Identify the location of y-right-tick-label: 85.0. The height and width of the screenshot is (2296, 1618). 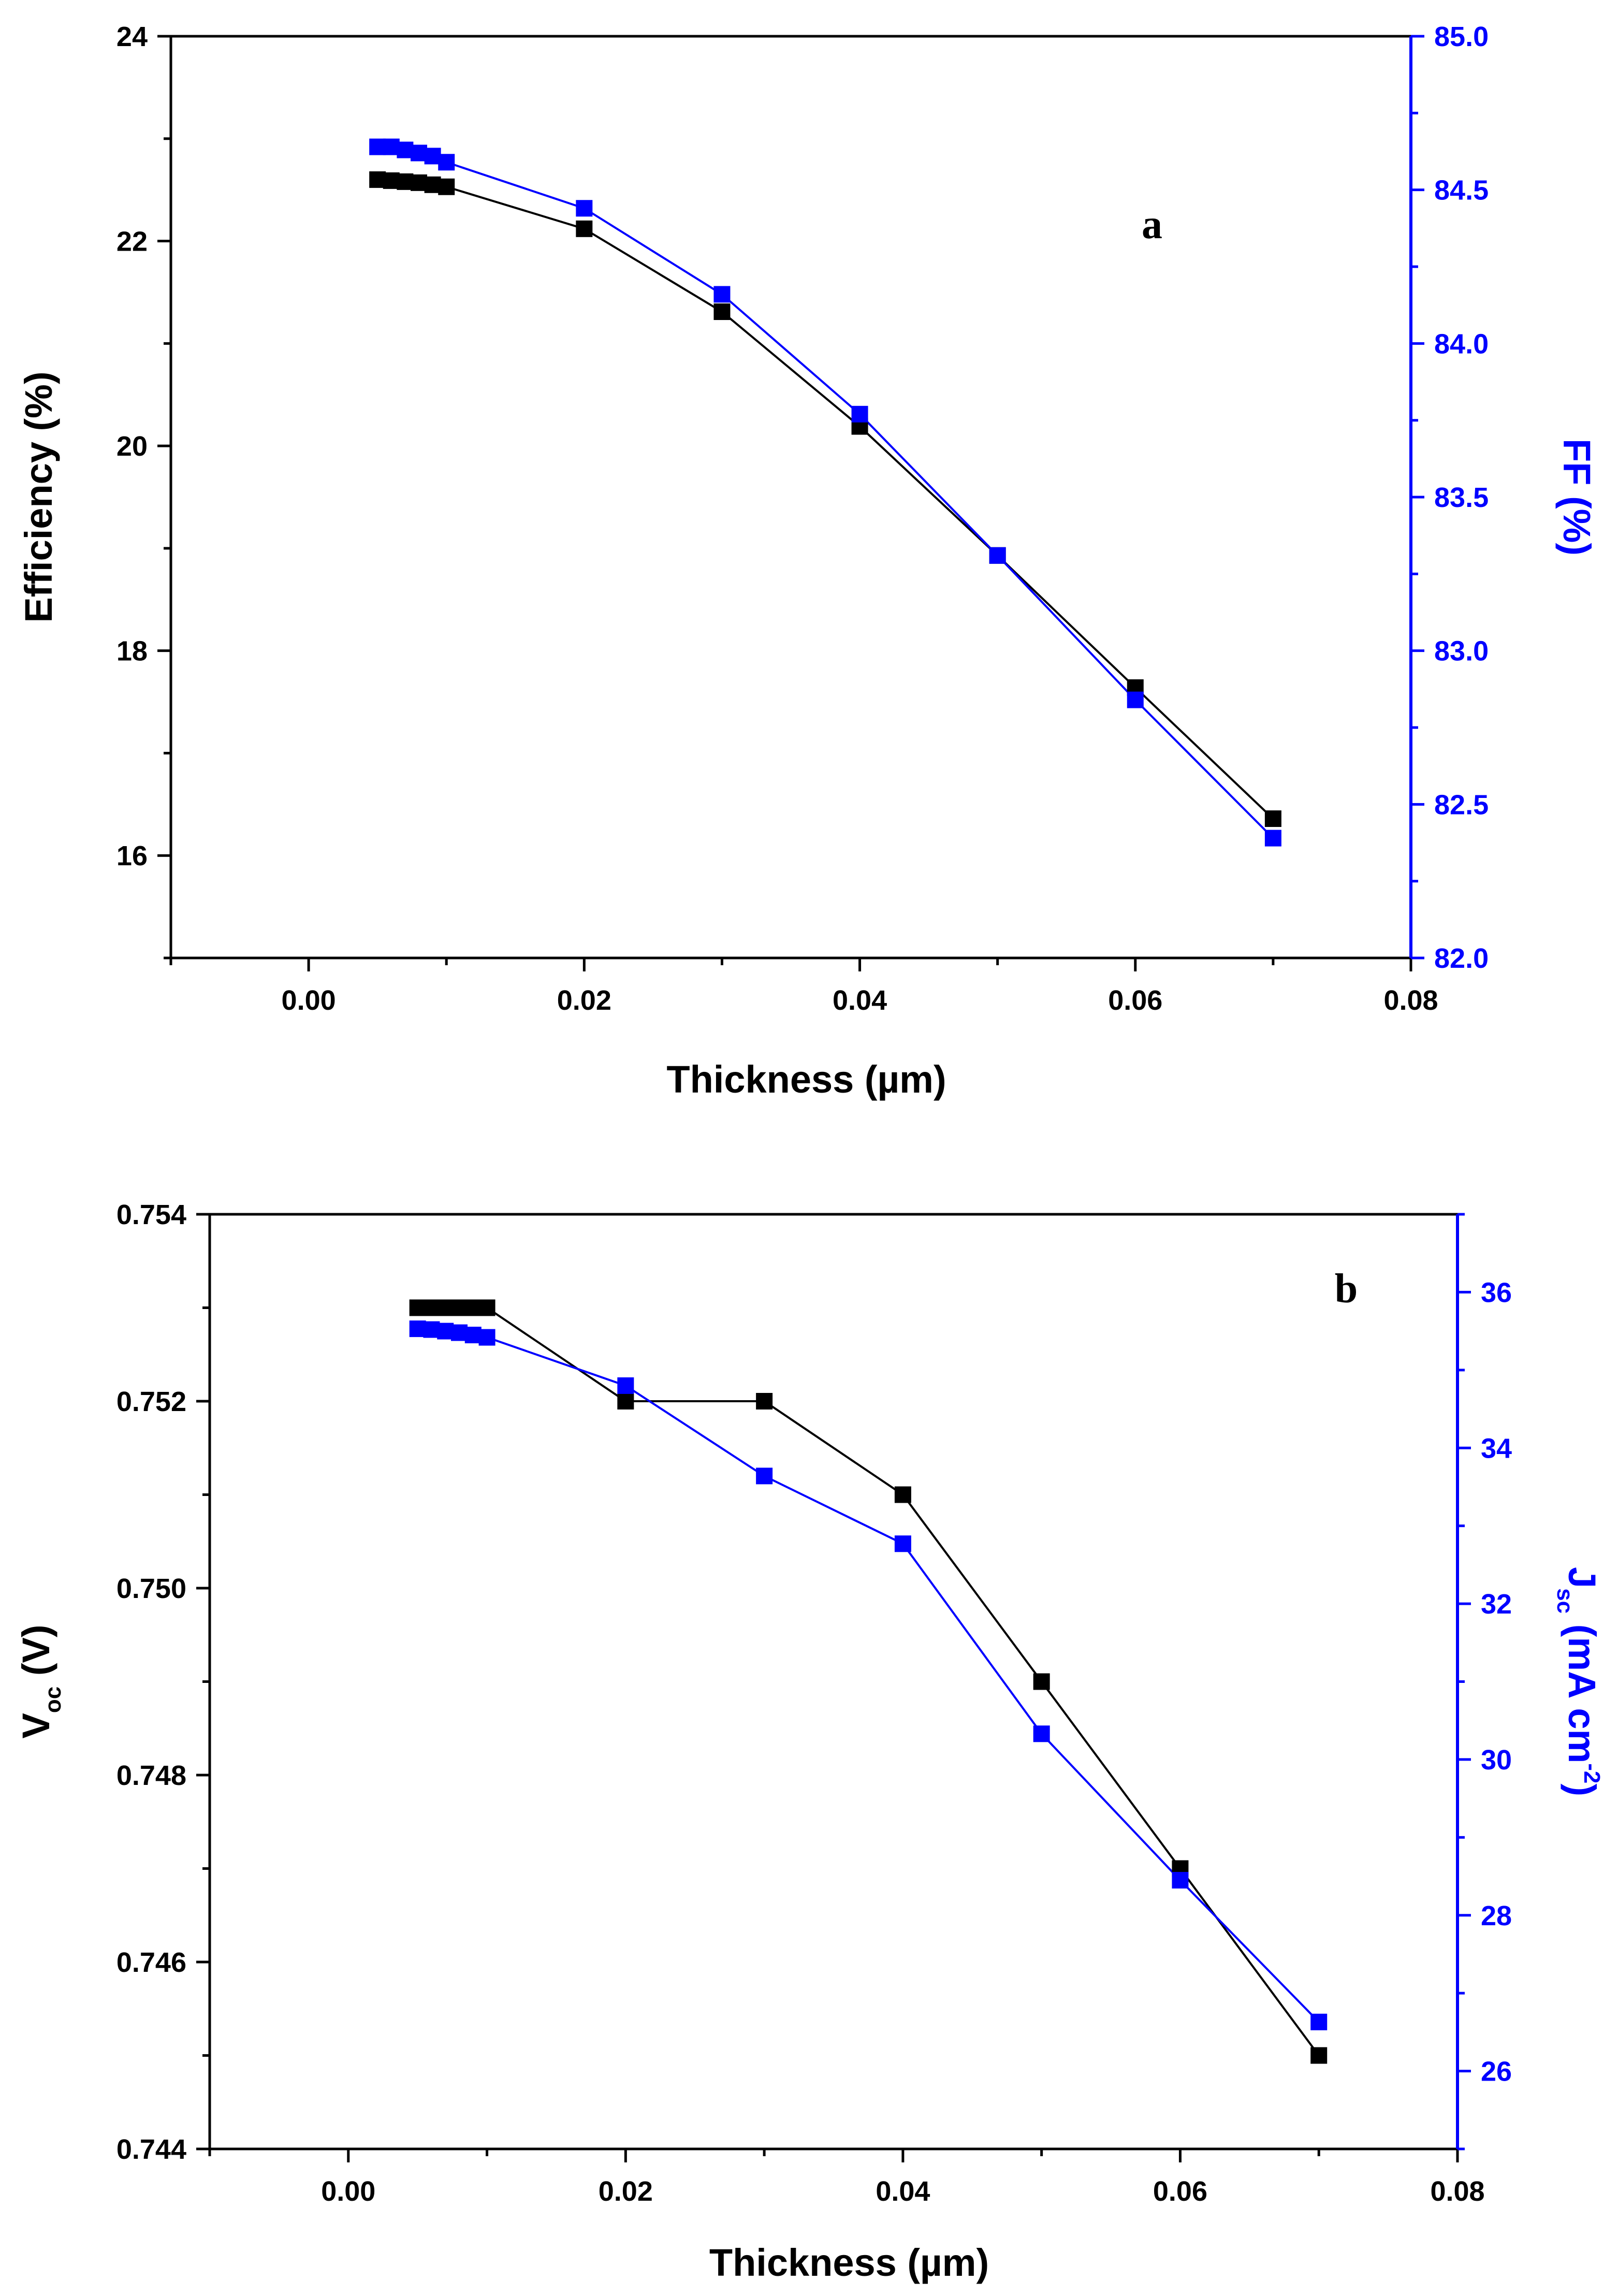
(1461, 36).